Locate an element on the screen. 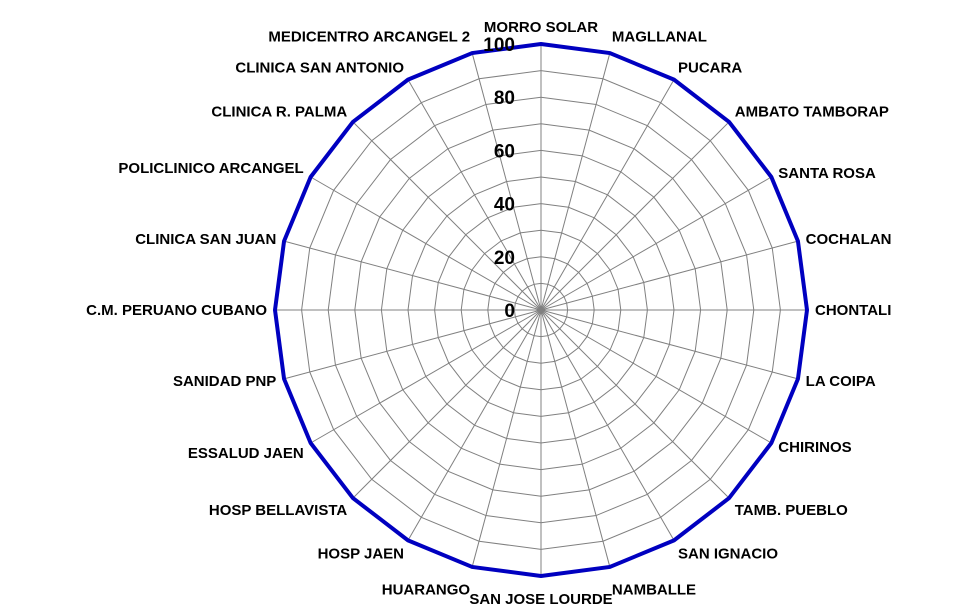  category-label: PUCARA is located at coordinates (710, 68).